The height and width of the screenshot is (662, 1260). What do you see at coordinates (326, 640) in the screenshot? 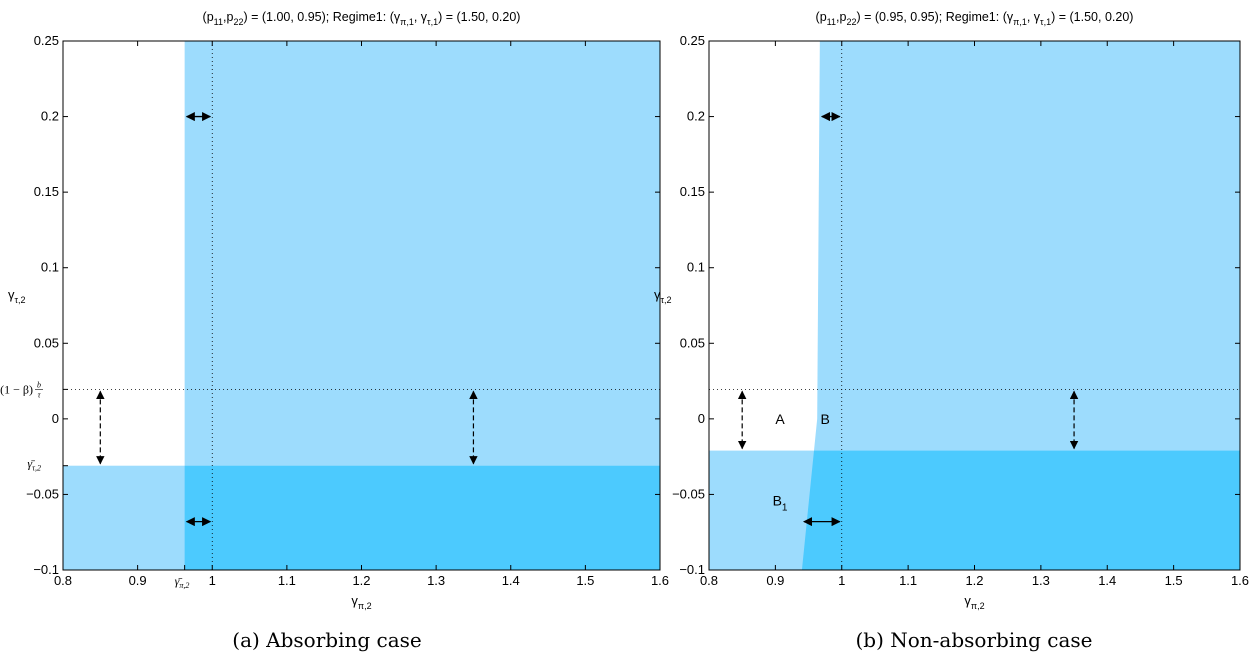
I see `figure-caption: (a) Absorbing case` at bounding box center [326, 640].